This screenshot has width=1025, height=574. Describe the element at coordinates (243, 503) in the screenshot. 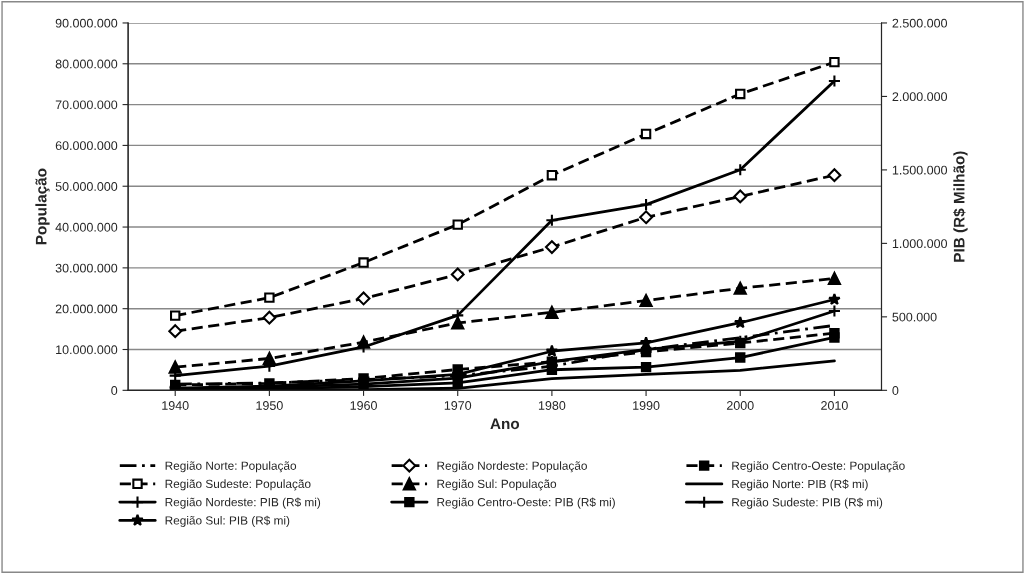

I see `legend-label: Região Nordeste: PIB (R$ mi)` at that location.